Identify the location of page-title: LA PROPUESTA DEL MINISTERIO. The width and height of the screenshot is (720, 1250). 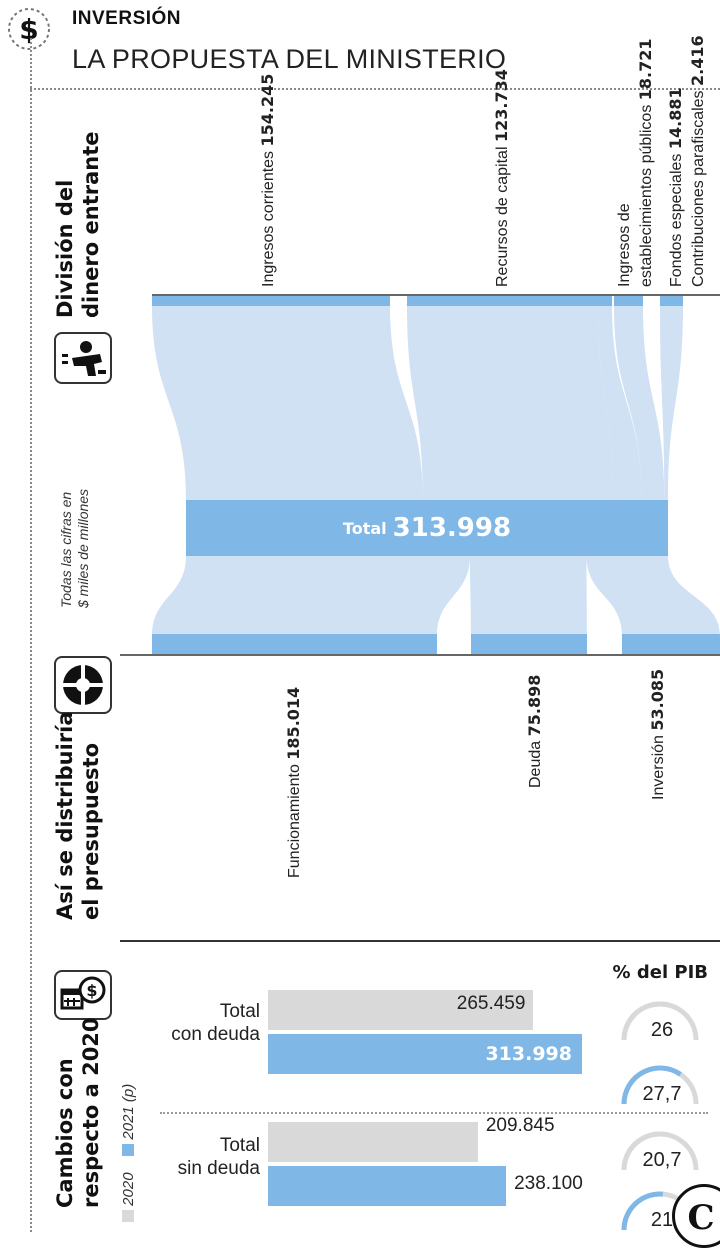
(289, 59).